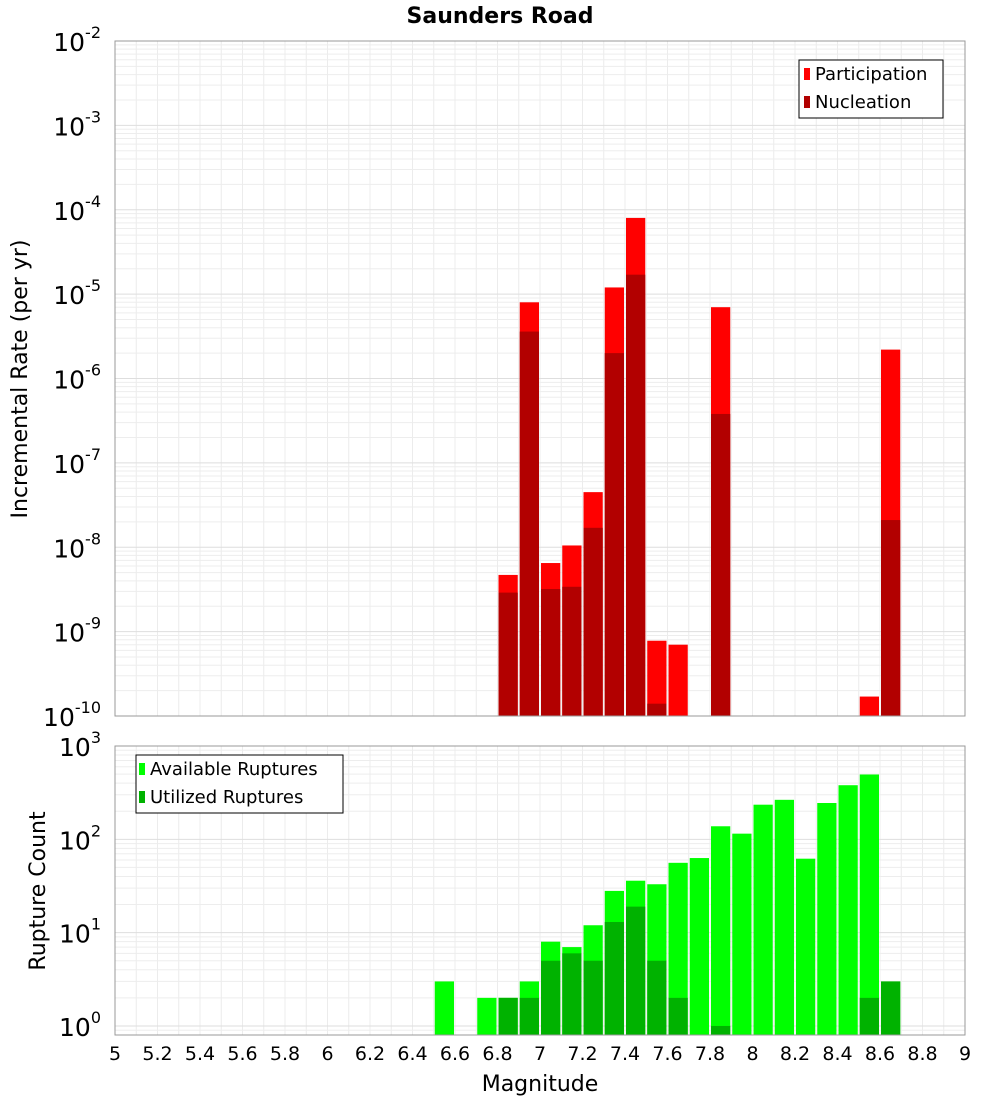  I want to click on x-tick-label: 8, so click(752, 1054).